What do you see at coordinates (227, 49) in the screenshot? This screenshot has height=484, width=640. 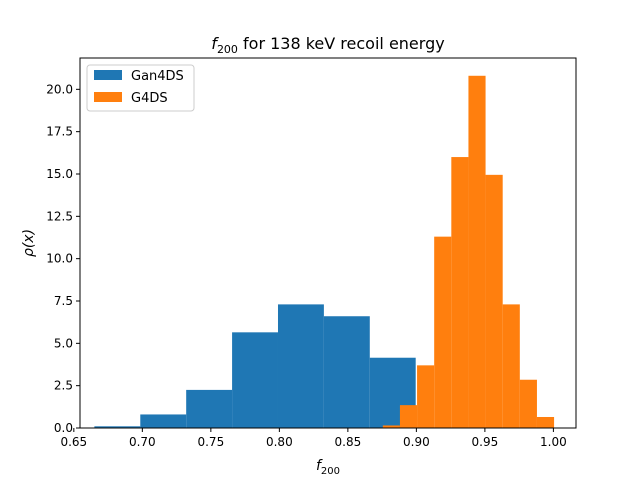 I see `title-subscript: 200` at bounding box center [227, 49].